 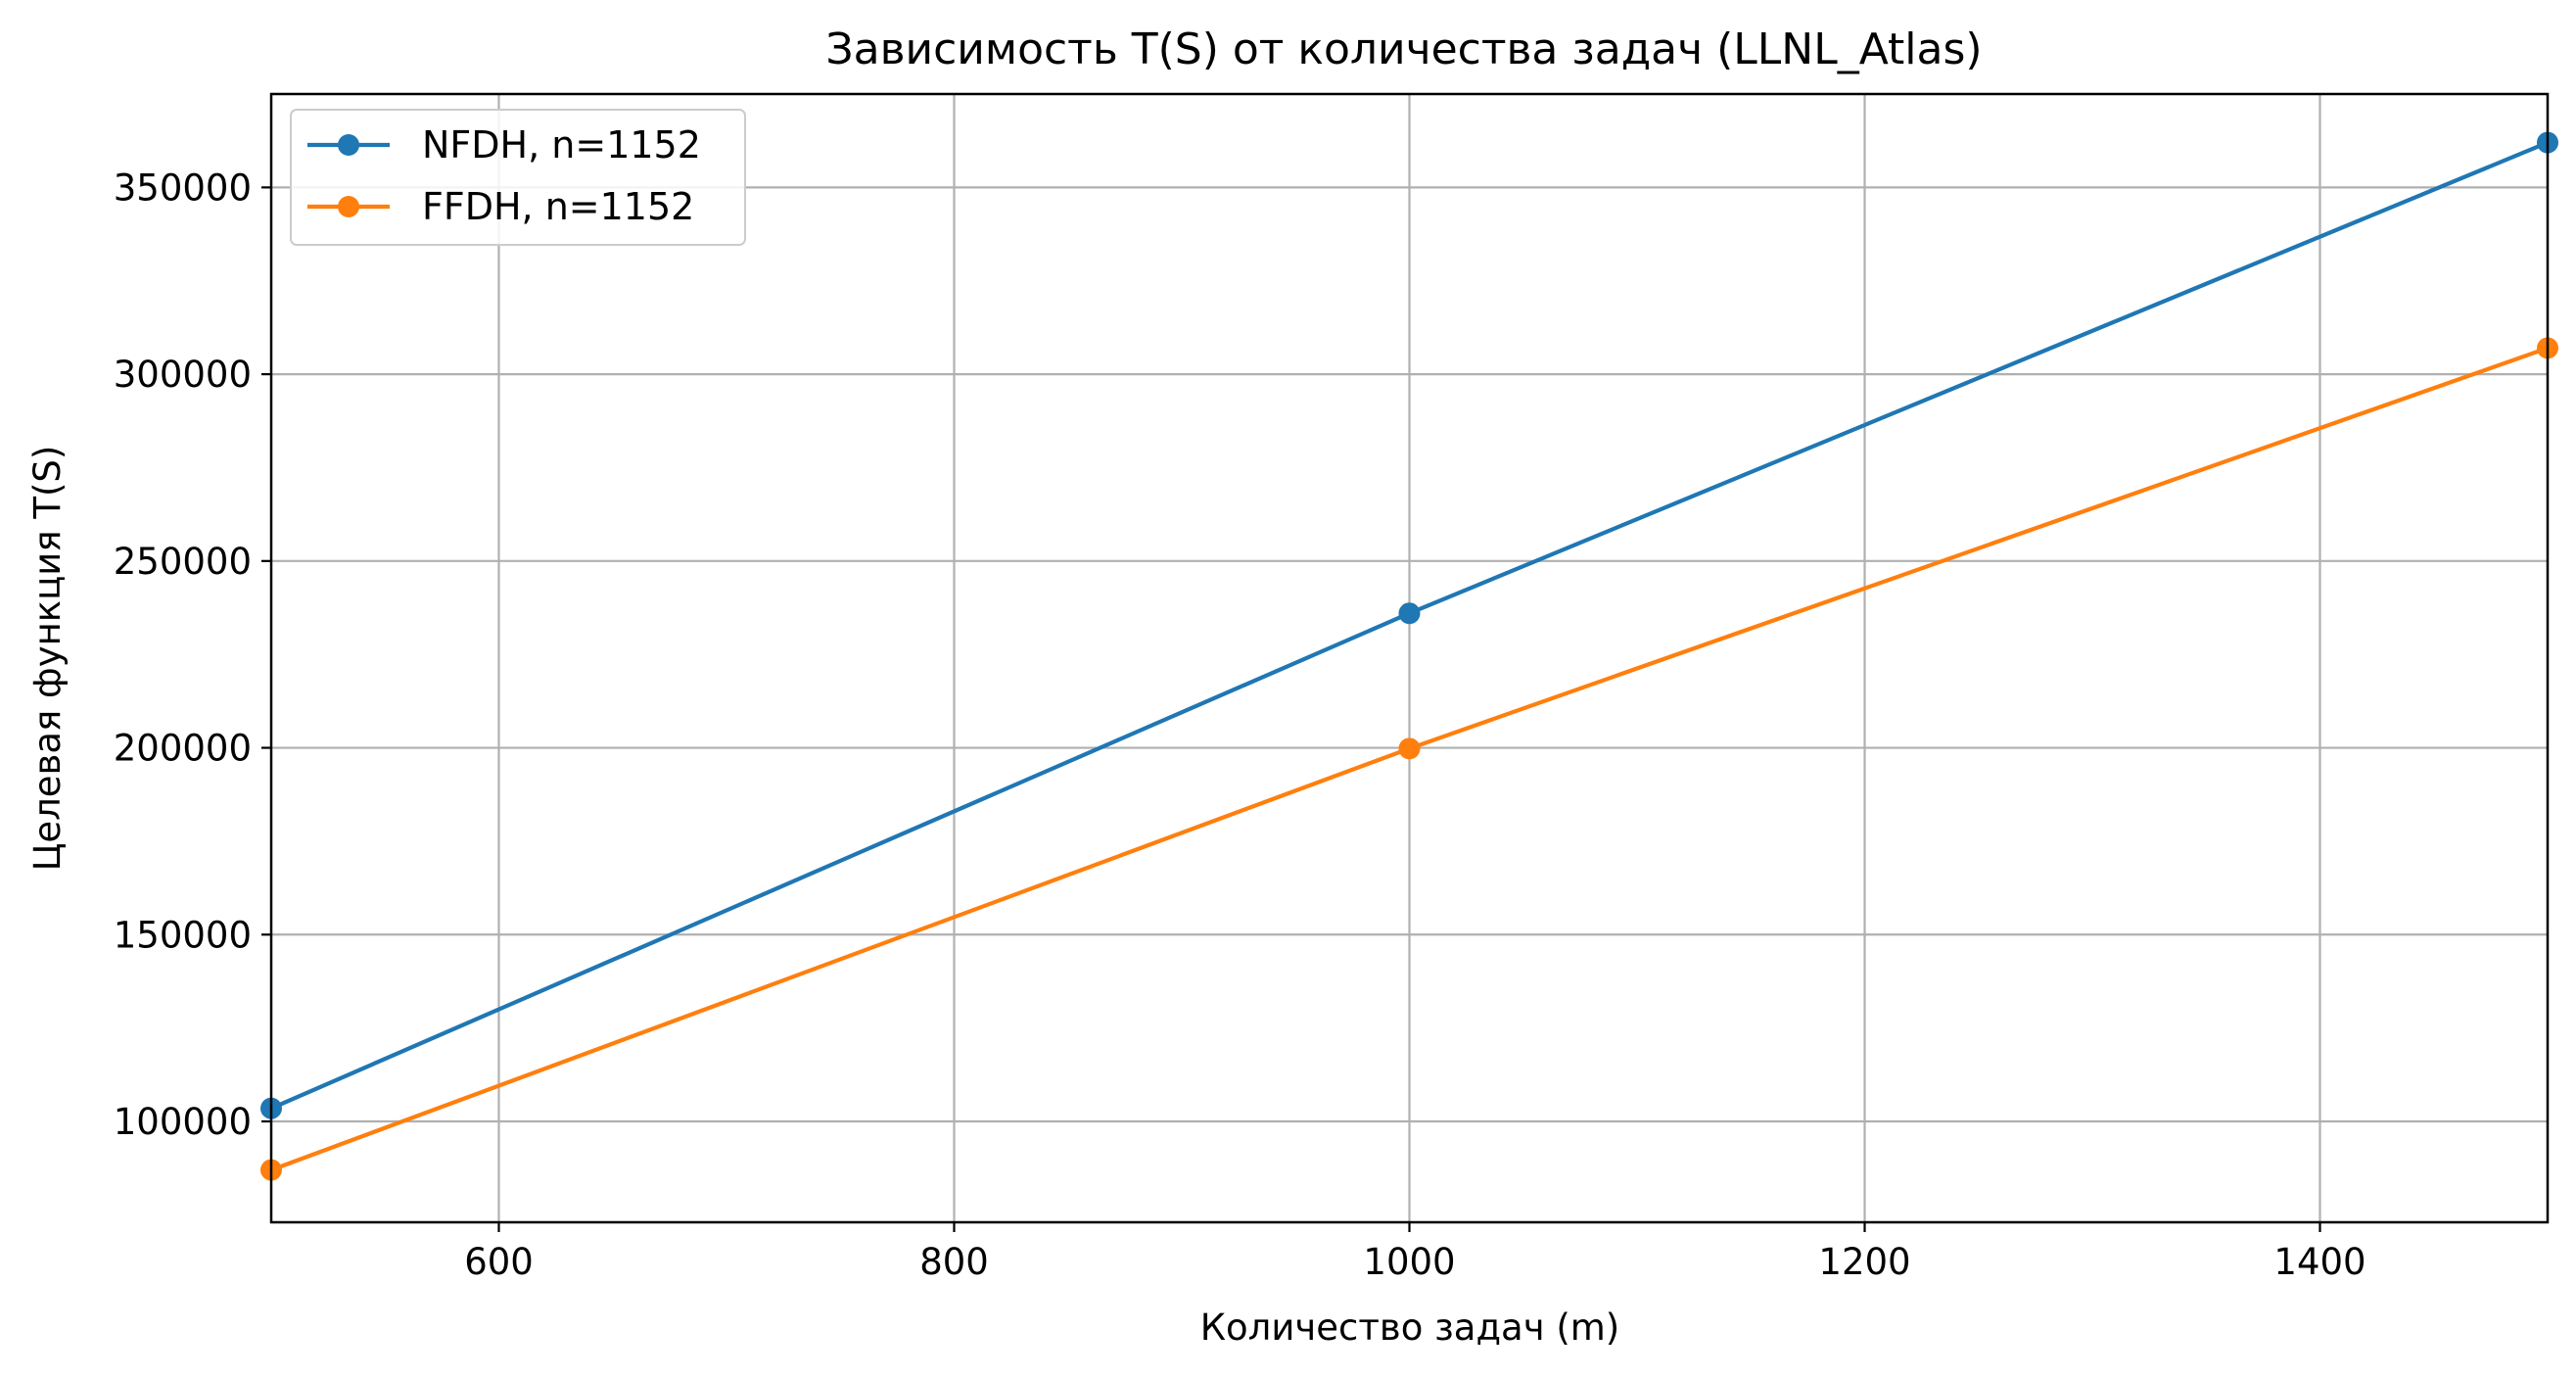 I want to click on y-tick-label: 350000, so click(x=183, y=188).